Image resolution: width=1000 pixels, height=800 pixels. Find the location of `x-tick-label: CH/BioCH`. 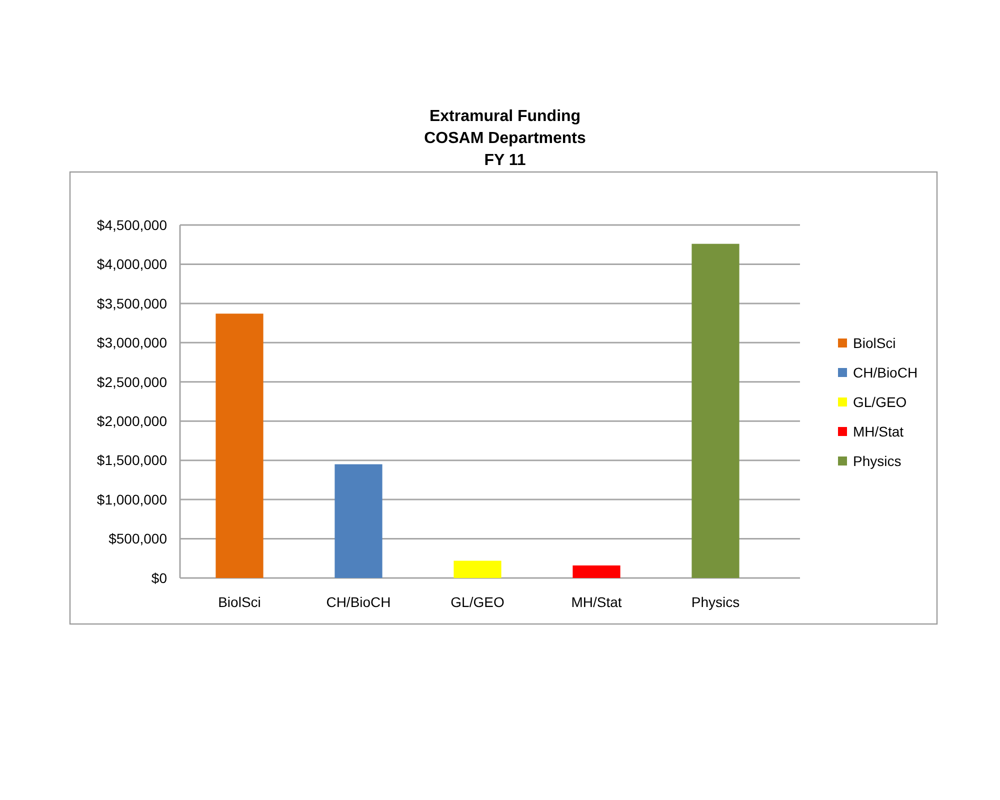

x-tick-label: CH/BioCH is located at coordinates (358, 602).